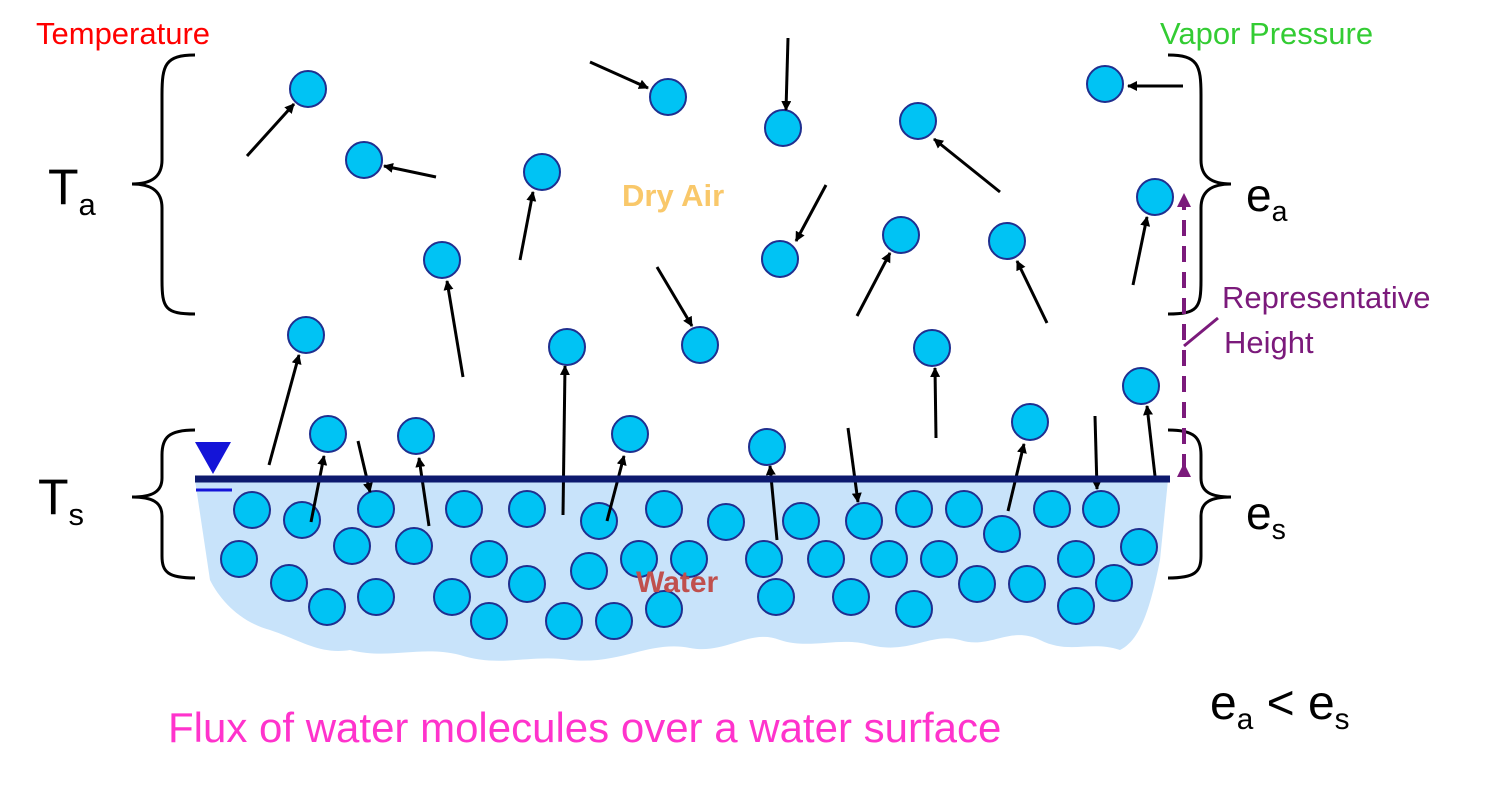 This screenshot has height=794, width=1498. Describe the element at coordinates (1245, 720) in the screenshot. I see `relation-left-subscript: a` at that location.